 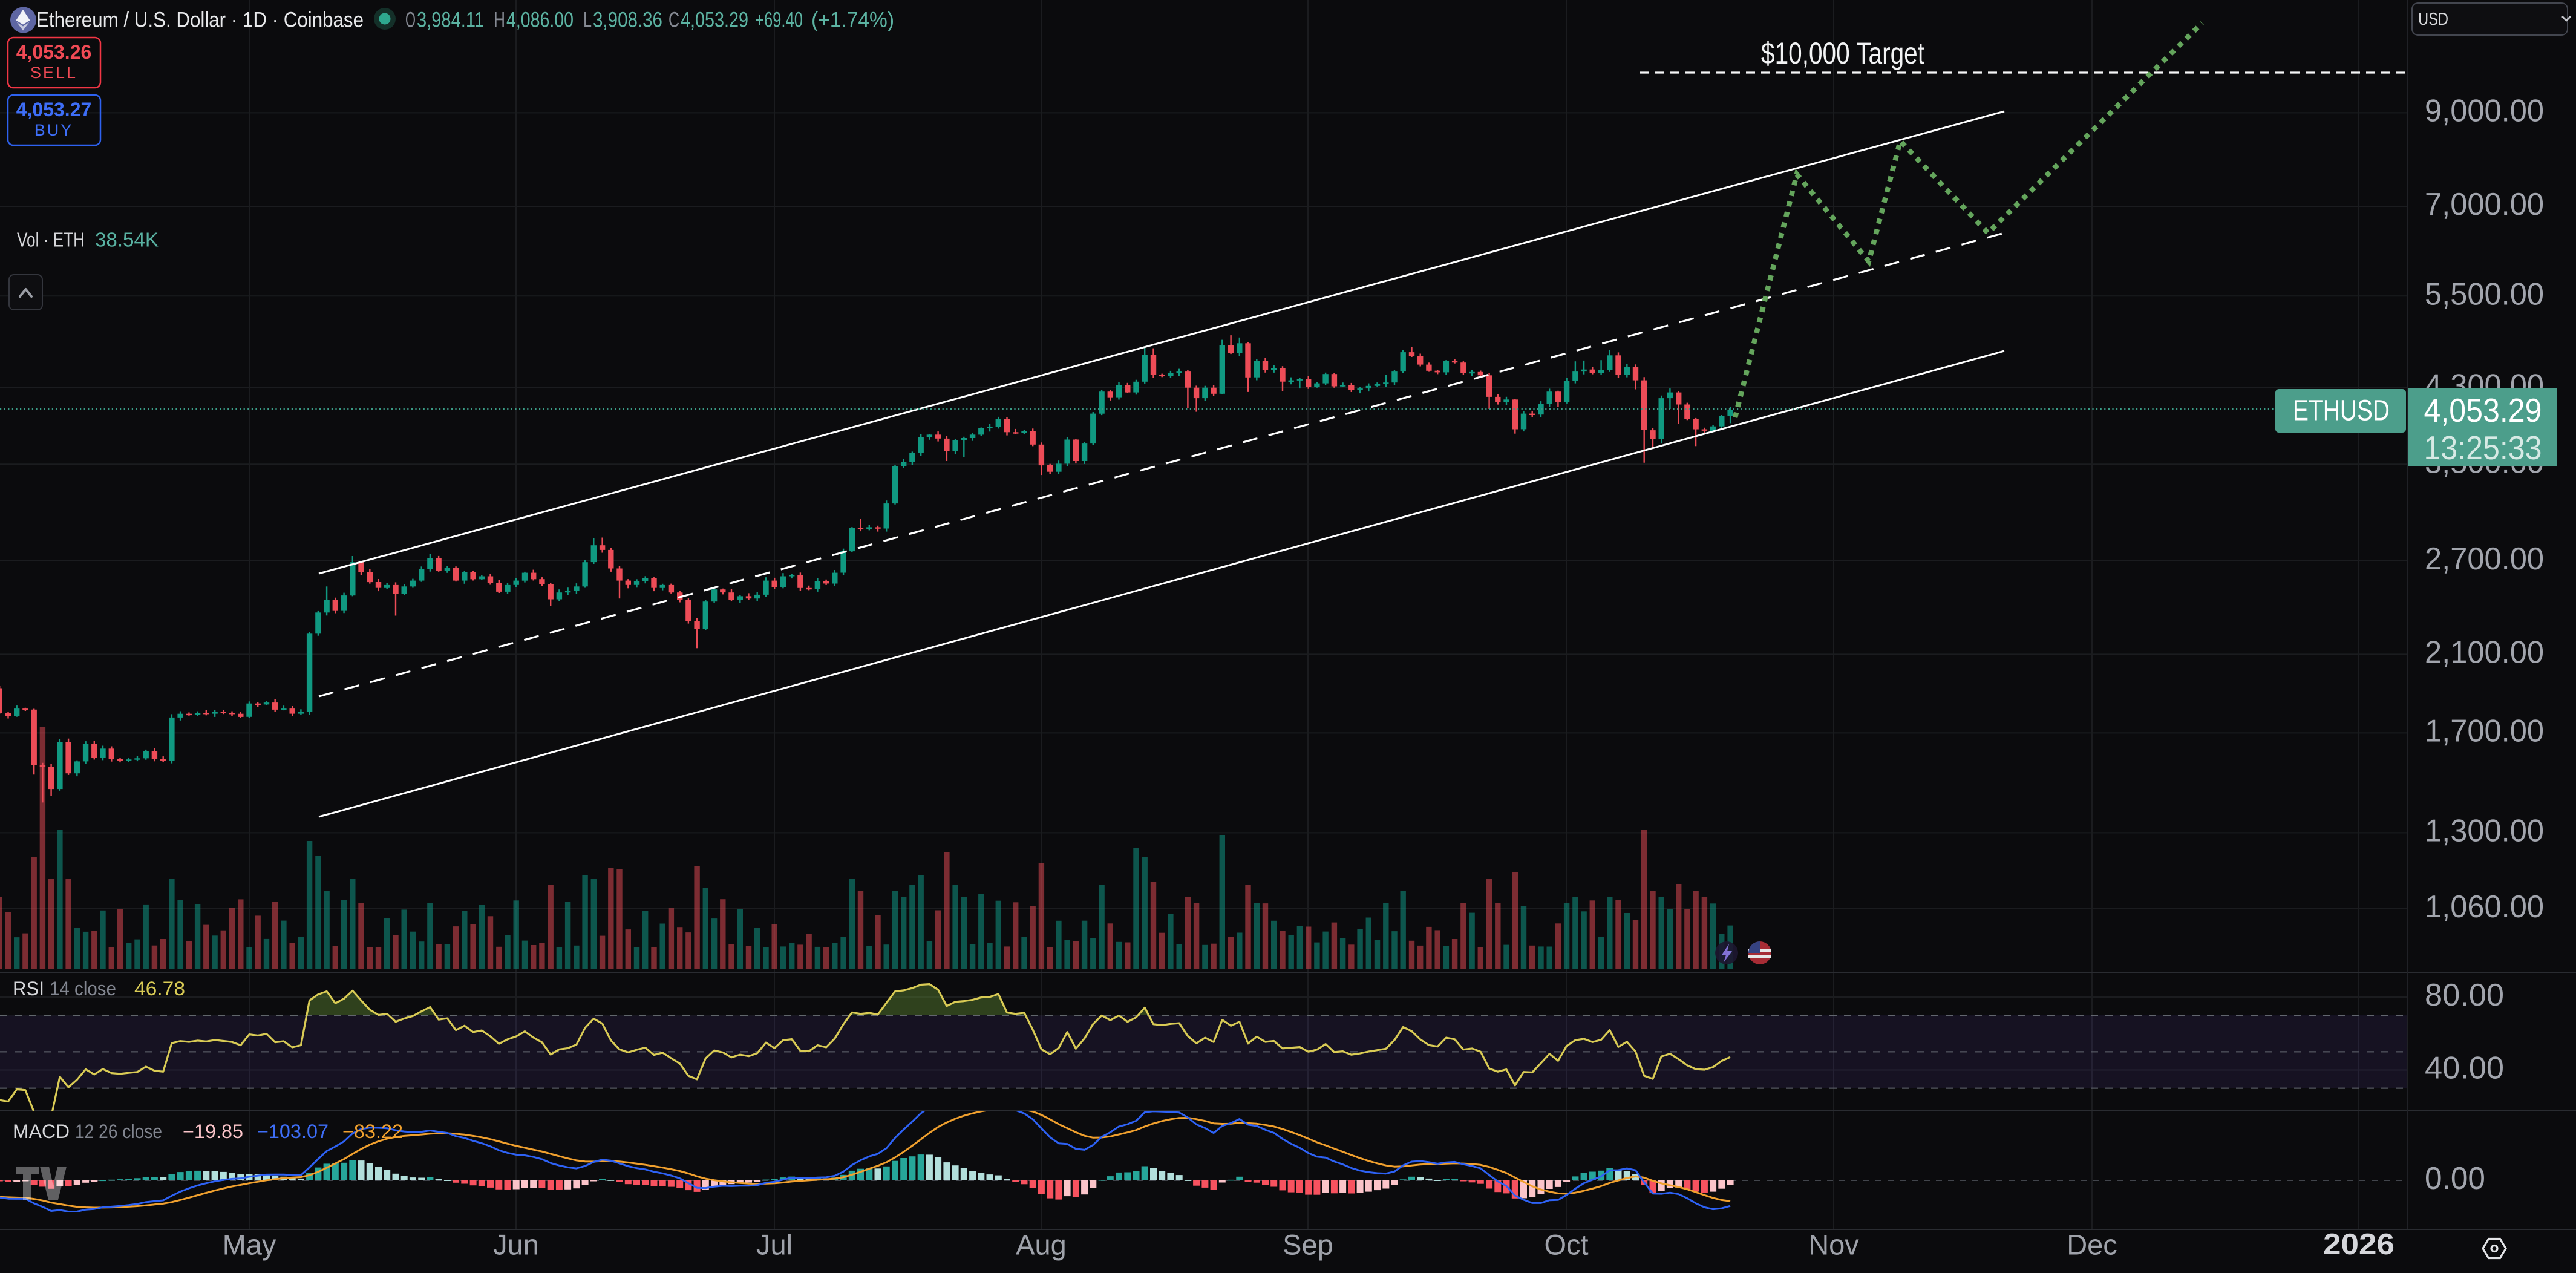 I want to click on svg-text: 7,000.00, so click(x=2484, y=204).